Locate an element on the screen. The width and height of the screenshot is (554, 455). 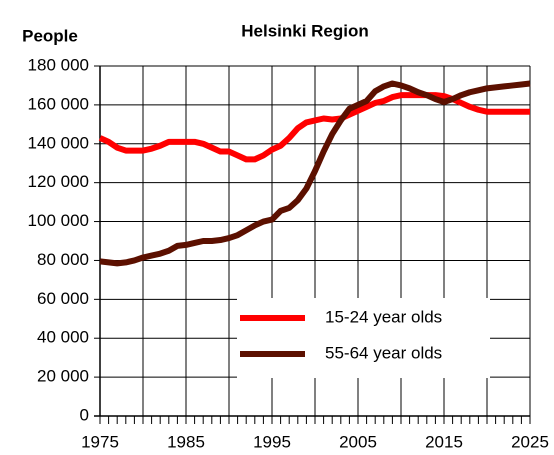
y-tick-label: 20 000 is located at coordinates (63, 376).